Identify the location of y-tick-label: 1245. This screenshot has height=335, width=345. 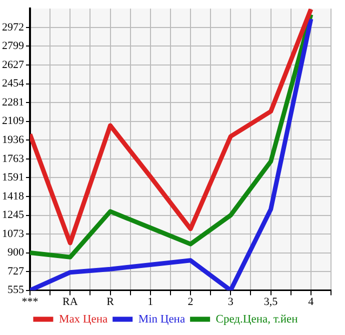
(13, 215).